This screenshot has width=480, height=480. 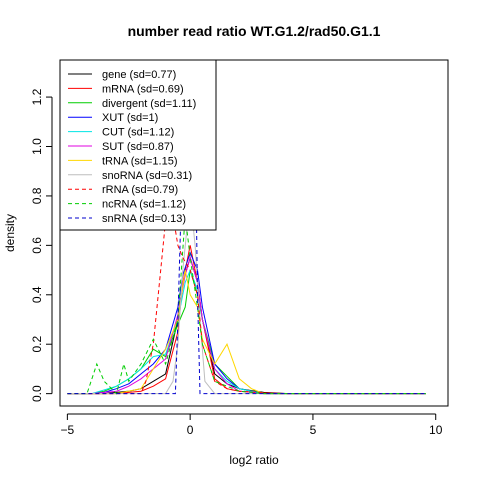 What do you see at coordinates (37, 96) in the screenshot?
I see `y-tick-label-6: 1.2` at bounding box center [37, 96].